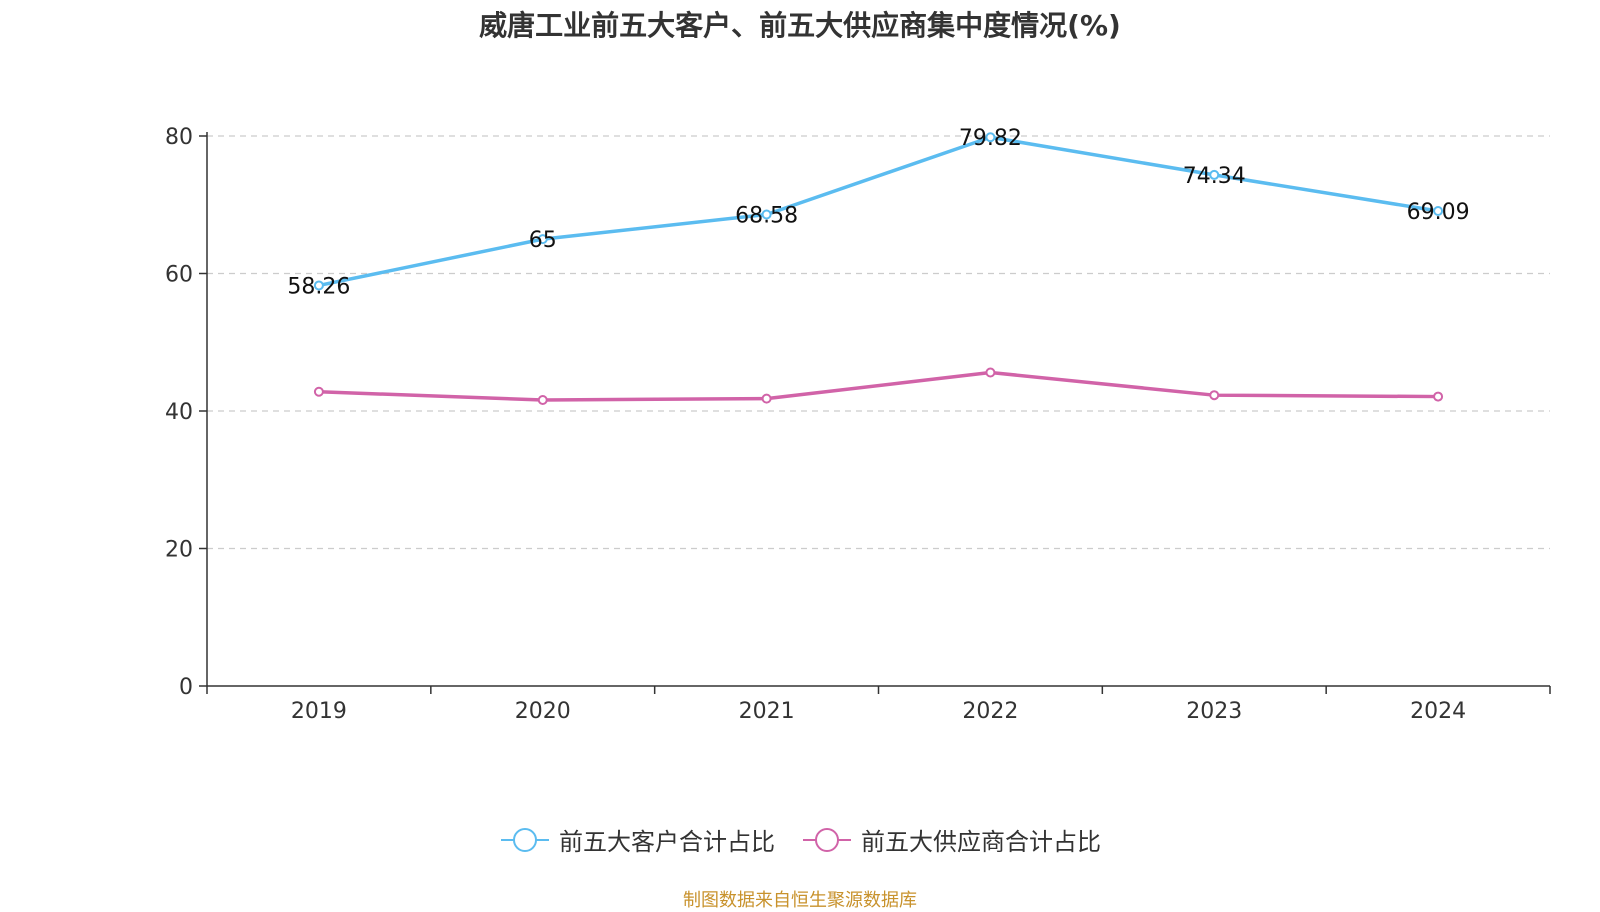 The height and width of the screenshot is (912, 1600). I want to click on legend-item-customers: 前五大客户合计占比, so click(637, 839).